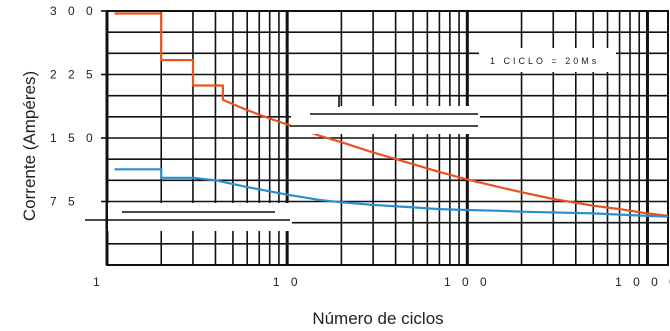  Describe the element at coordinates (467, 282) in the screenshot. I see `x-tick-label: 1 0 0` at that location.